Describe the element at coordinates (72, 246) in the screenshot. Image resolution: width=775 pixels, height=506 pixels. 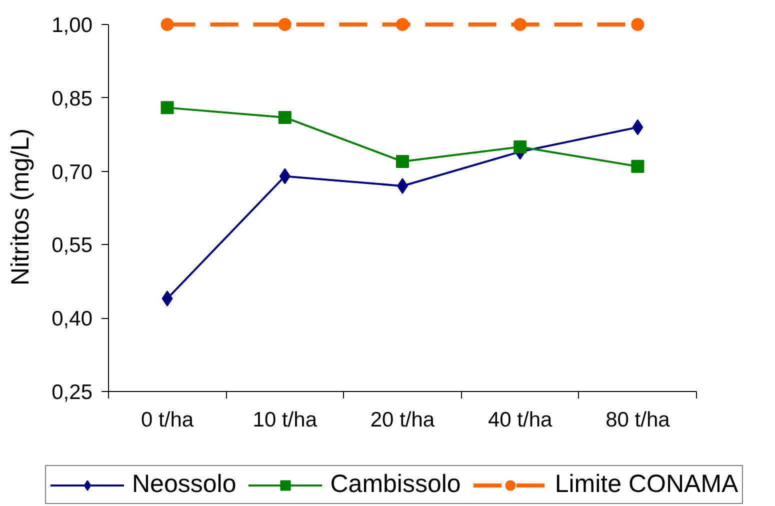
I see `y-tick-label: 0,55` at that location.